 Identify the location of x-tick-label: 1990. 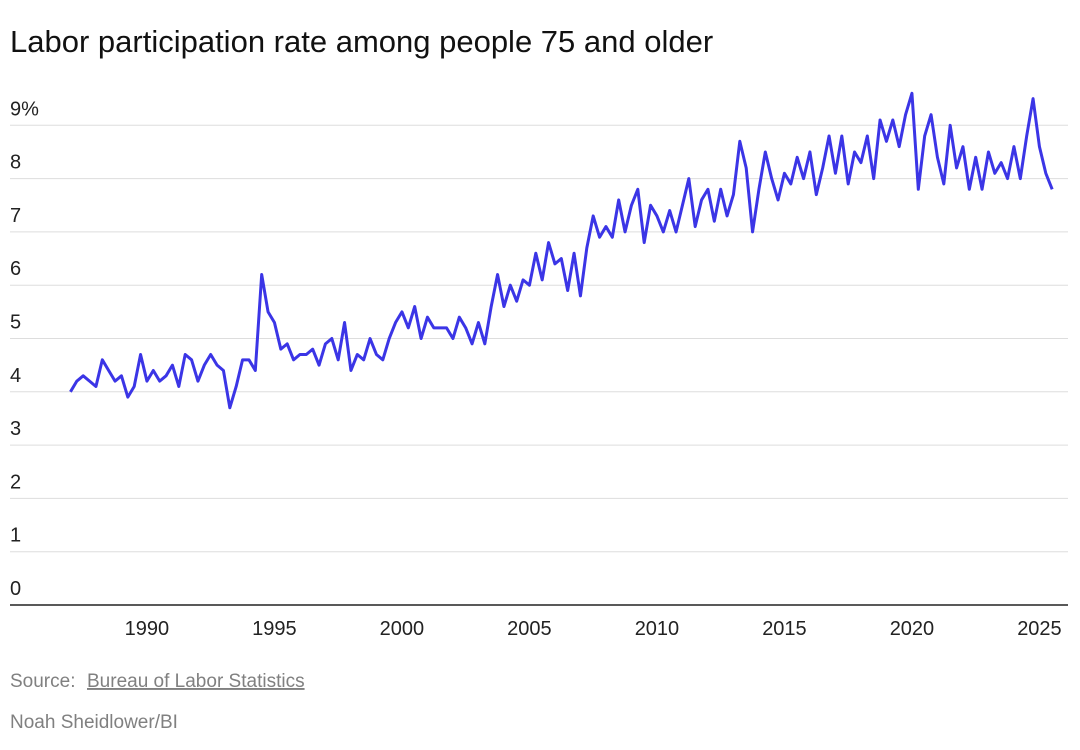
(147, 629).